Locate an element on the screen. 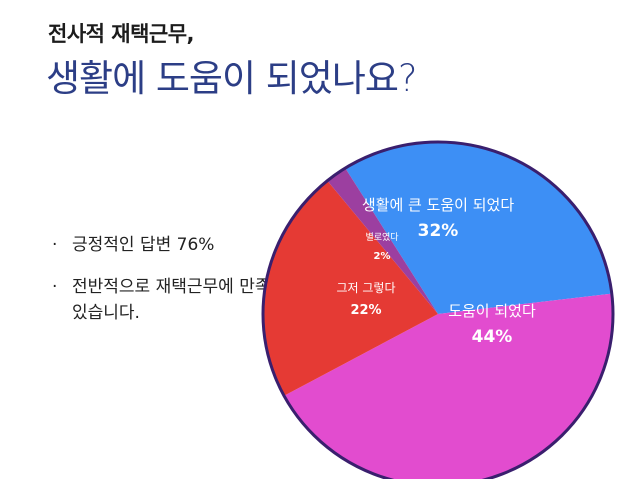 This screenshot has height=479, width=638. slice-value-label: 44% is located at coordinates (492, 337).